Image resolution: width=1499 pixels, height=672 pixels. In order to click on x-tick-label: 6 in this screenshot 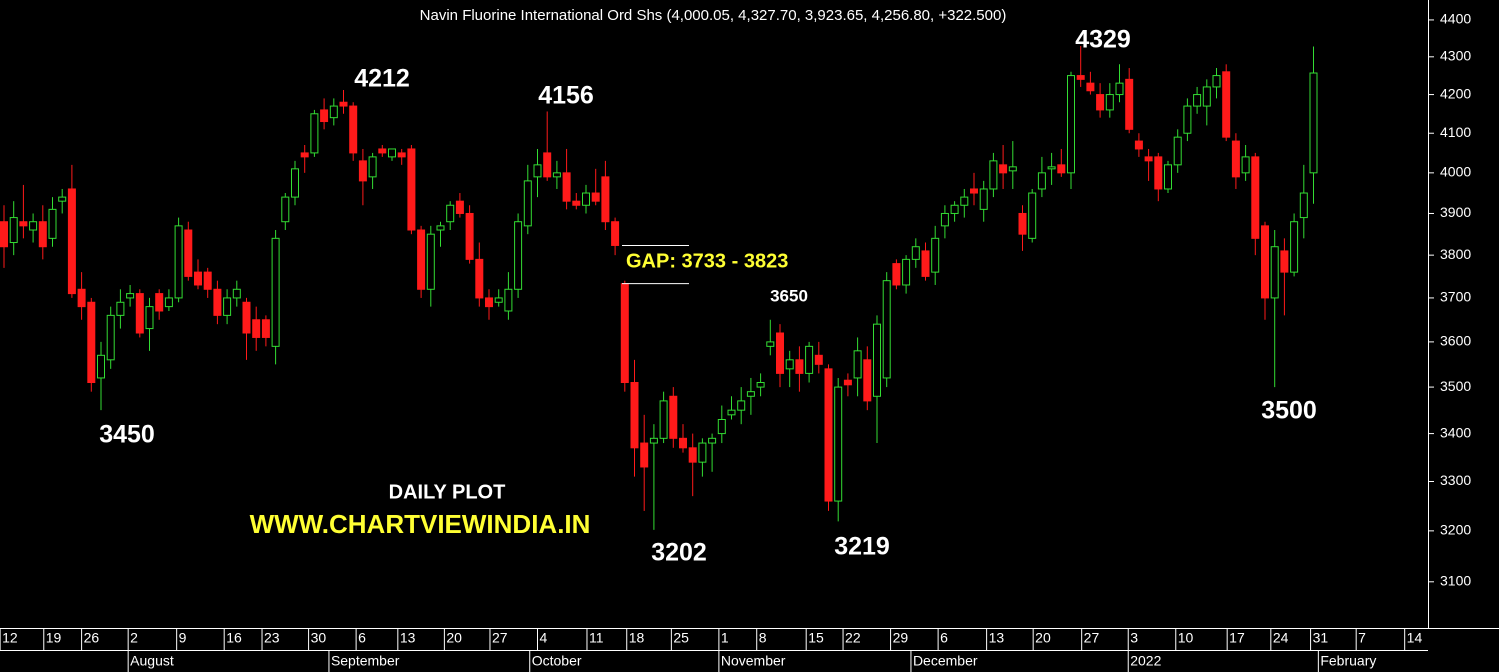, I will do `click(362, 638)`.